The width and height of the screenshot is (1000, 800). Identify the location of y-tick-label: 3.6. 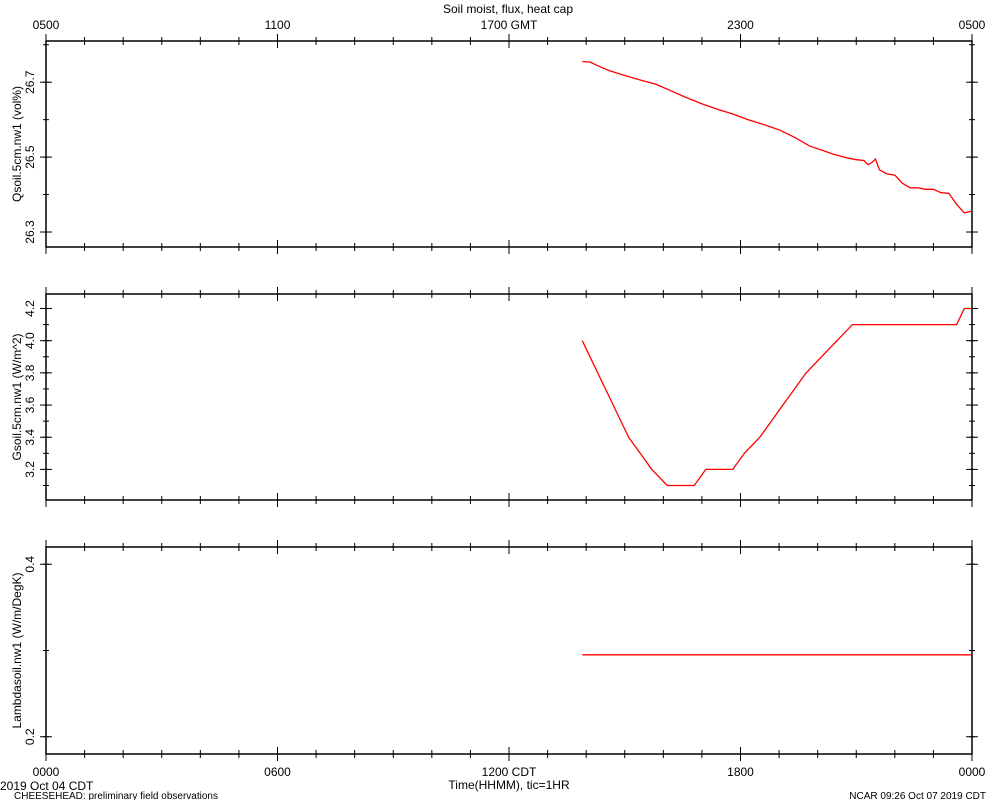
(30, 404).